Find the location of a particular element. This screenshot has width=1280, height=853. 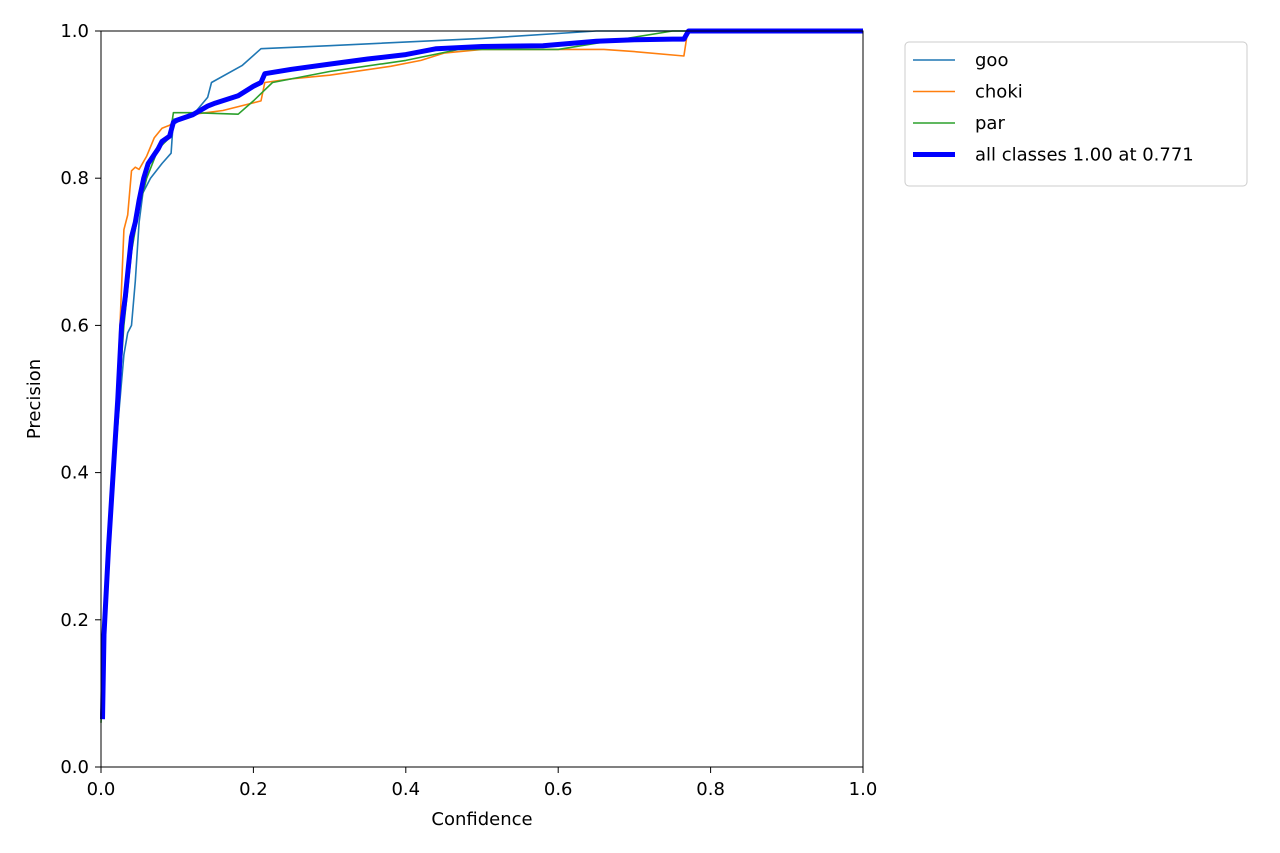

x-tick-label: 0.0 is located at coordinates (101, 789).